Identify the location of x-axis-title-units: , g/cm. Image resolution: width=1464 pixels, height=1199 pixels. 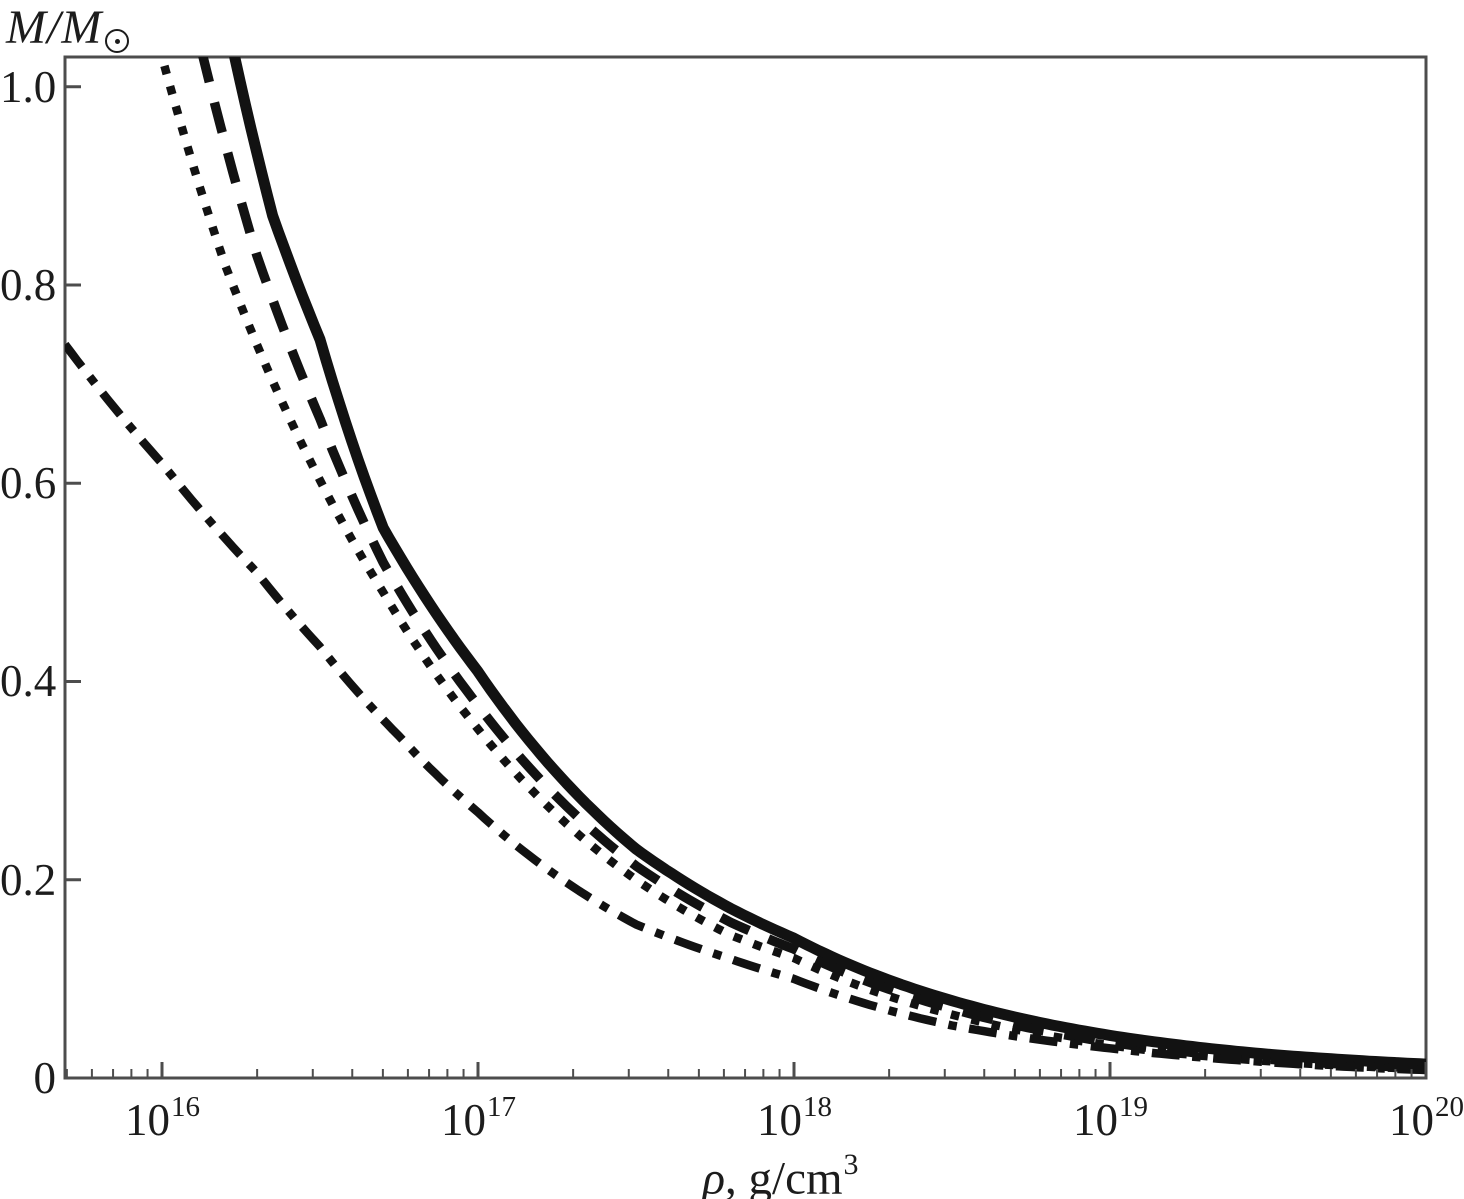
(784, 1175).